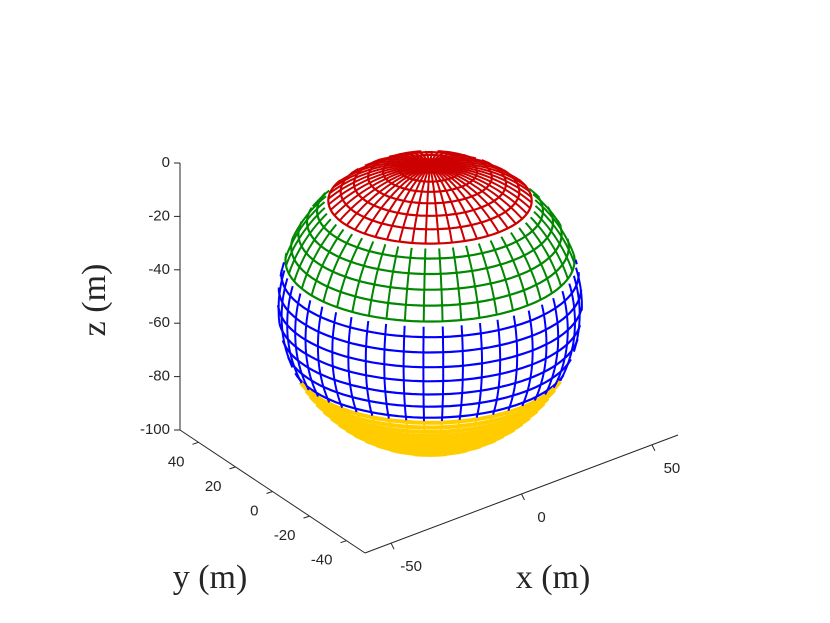  I want to click on y-tick-label: 0, so click(254, 510).